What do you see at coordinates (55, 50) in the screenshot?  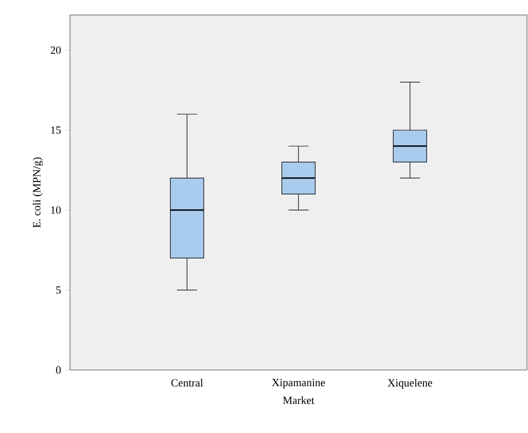 I see `y-tick-label: 20` at bounding box center [55, 50].